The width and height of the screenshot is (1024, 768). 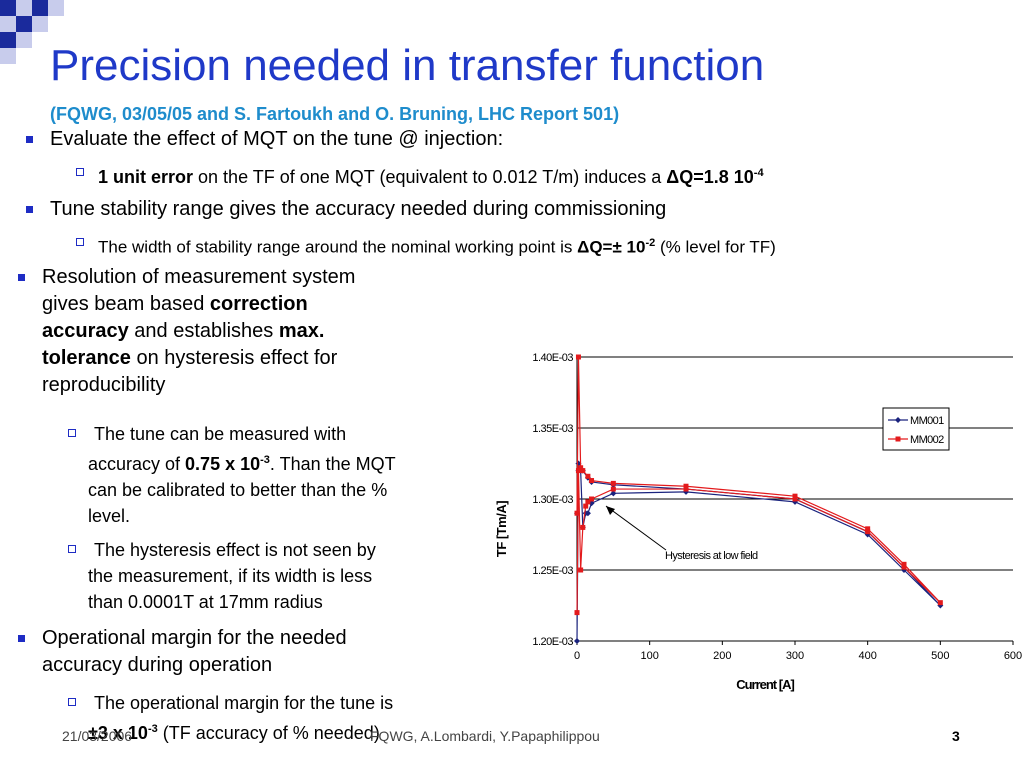 I want to click on bullet-text: (% level for TF), so click(x=715, y=247).